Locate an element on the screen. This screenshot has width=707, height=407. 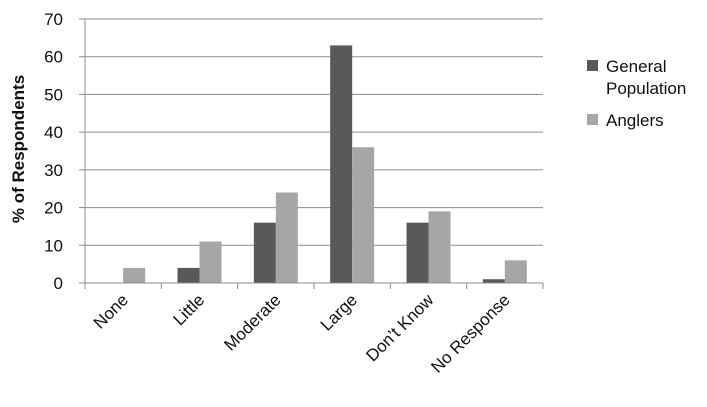
y-tick-label: 40 is located at coordinates (53, 132).